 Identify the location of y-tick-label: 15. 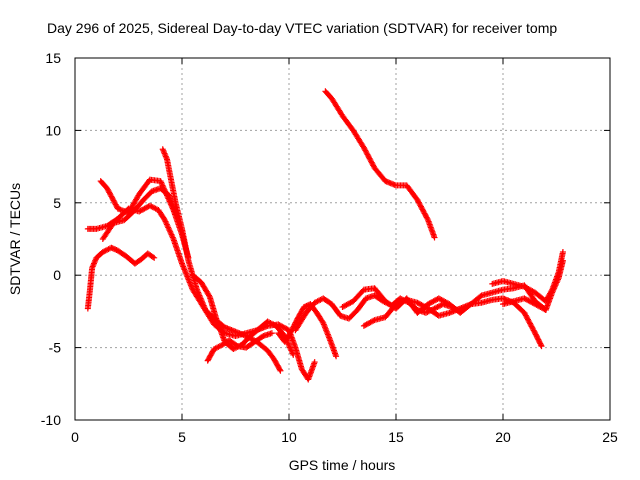
(53, 58).